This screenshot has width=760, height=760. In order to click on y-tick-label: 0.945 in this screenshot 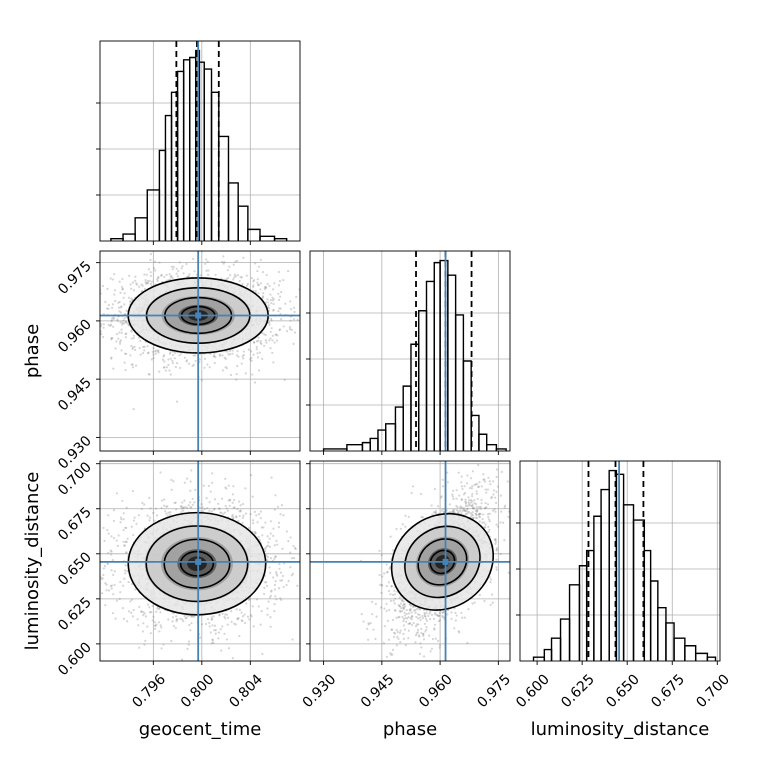, I will do `click(75, 395)`.